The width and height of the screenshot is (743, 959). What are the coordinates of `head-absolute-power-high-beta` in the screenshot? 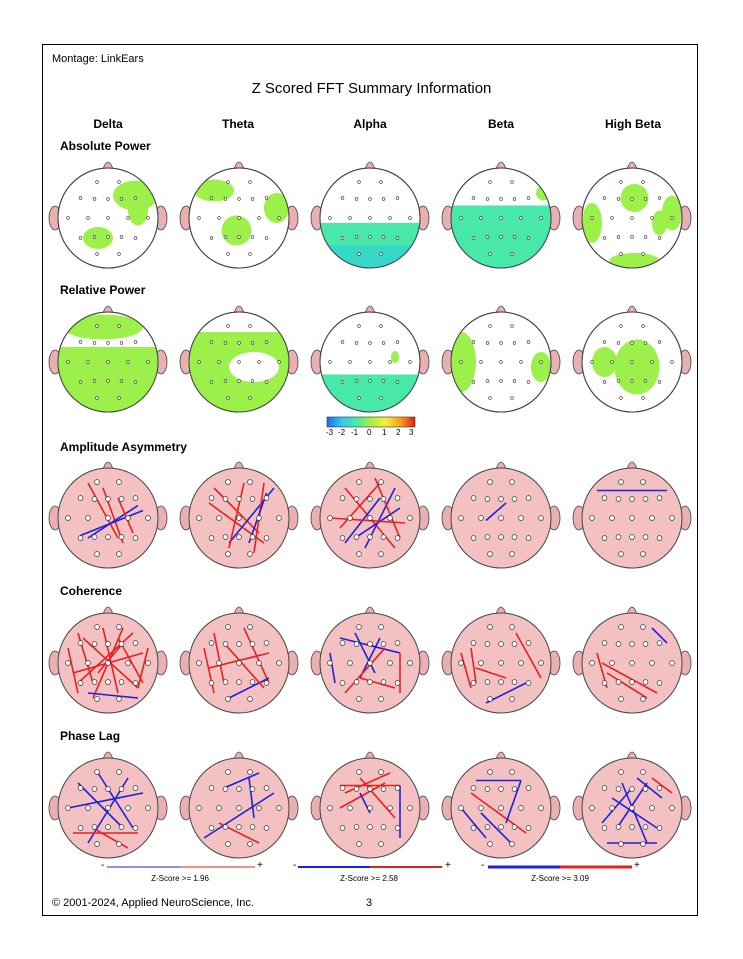 It's located at (632, 215).